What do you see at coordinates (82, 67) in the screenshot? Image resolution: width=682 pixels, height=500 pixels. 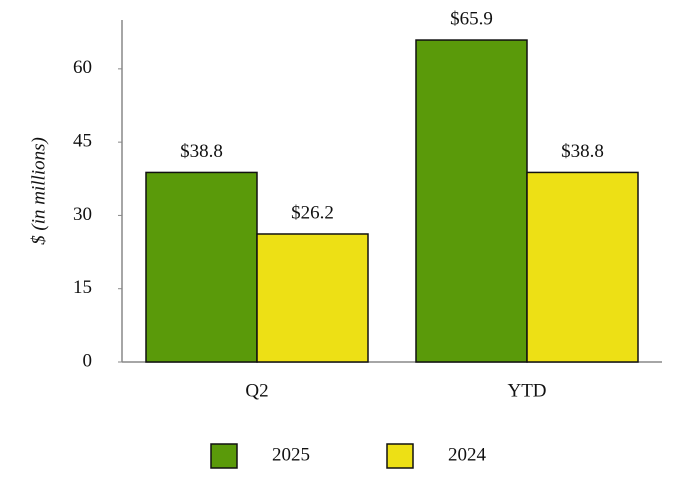 I see `y-tick-label: 60` at bounding box center [82, 67].